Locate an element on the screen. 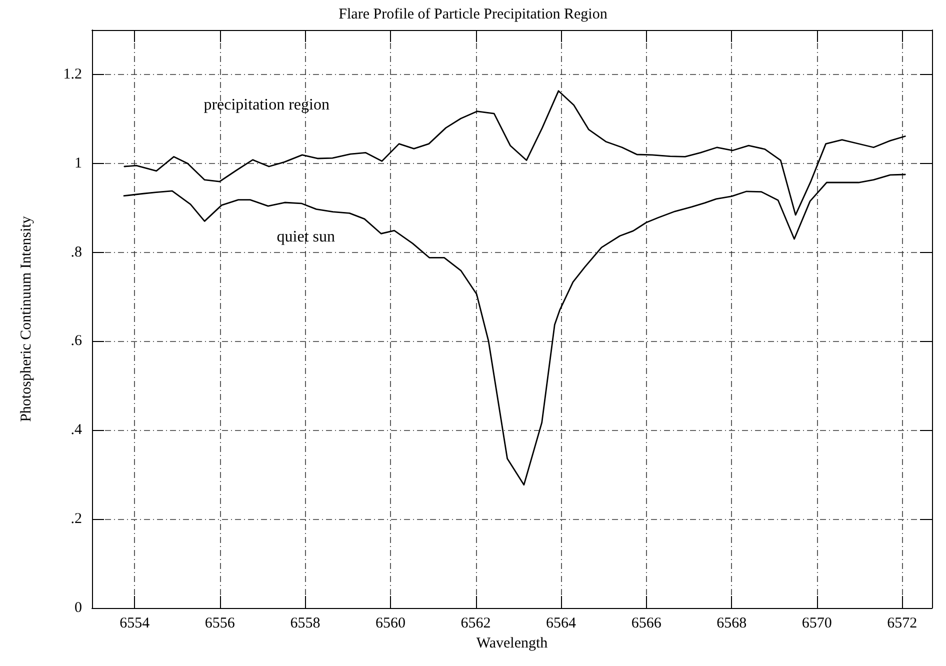  x-tick-label: 6568 is located at coordinates (731, 624).